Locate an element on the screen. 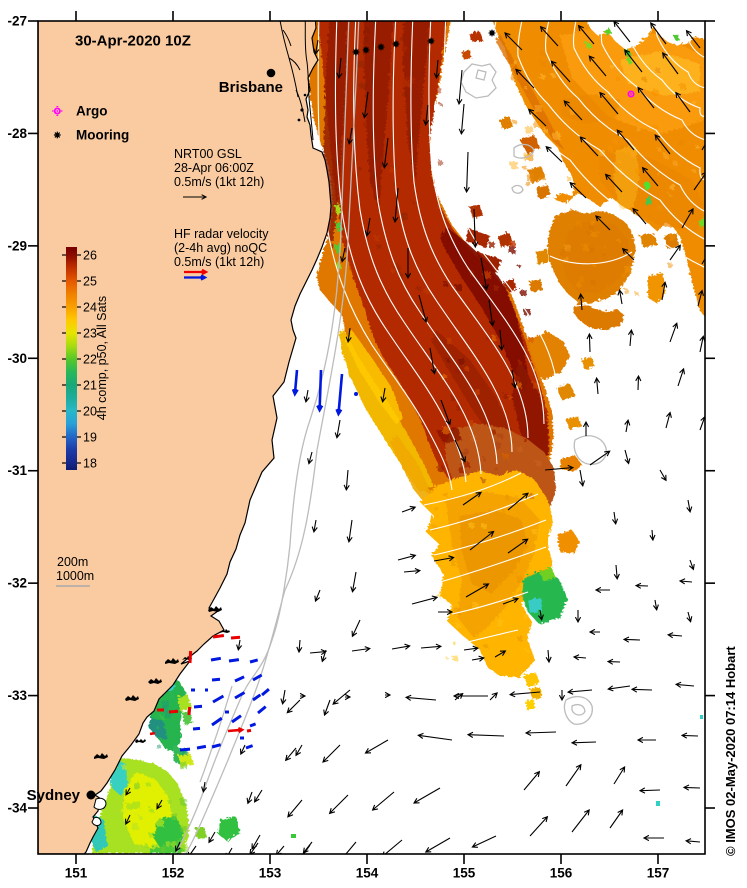  svg-text: 153 is located at coordinates (270, 873).